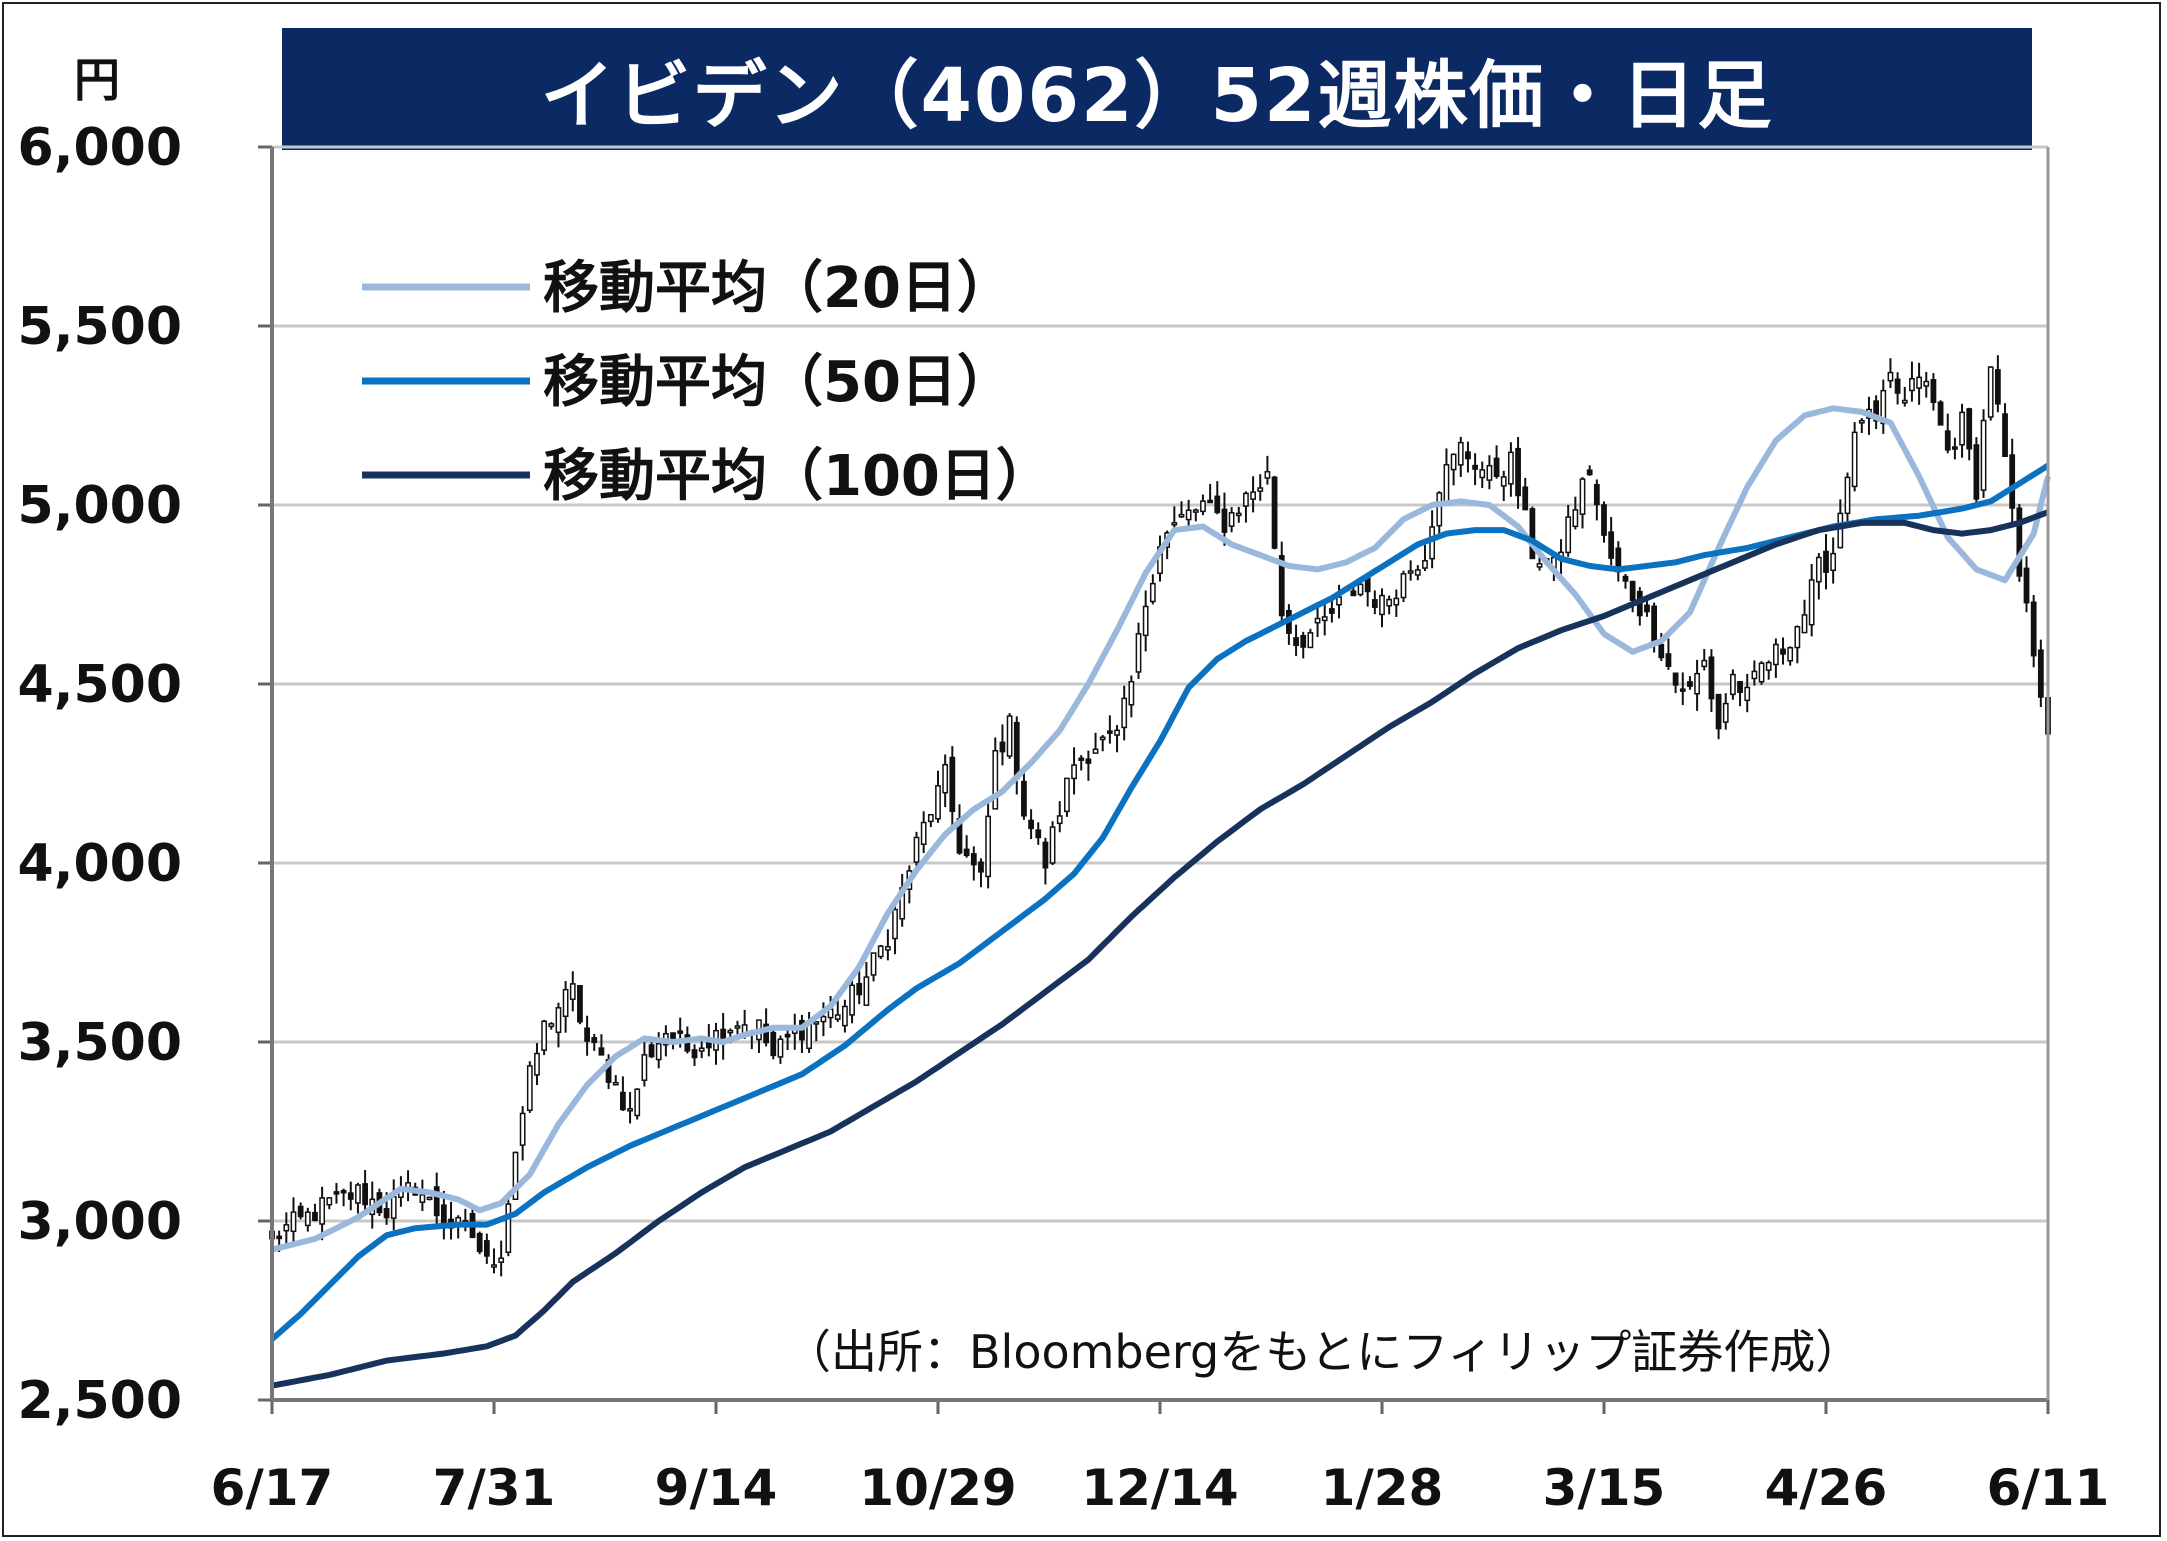 This screenshot has width=2167, height=1541. What do you see at coordinates (797, 476) in the screenshot?
I see `legend-label-ma100: 移動平均（100日）` at bounding box center [797, 476].